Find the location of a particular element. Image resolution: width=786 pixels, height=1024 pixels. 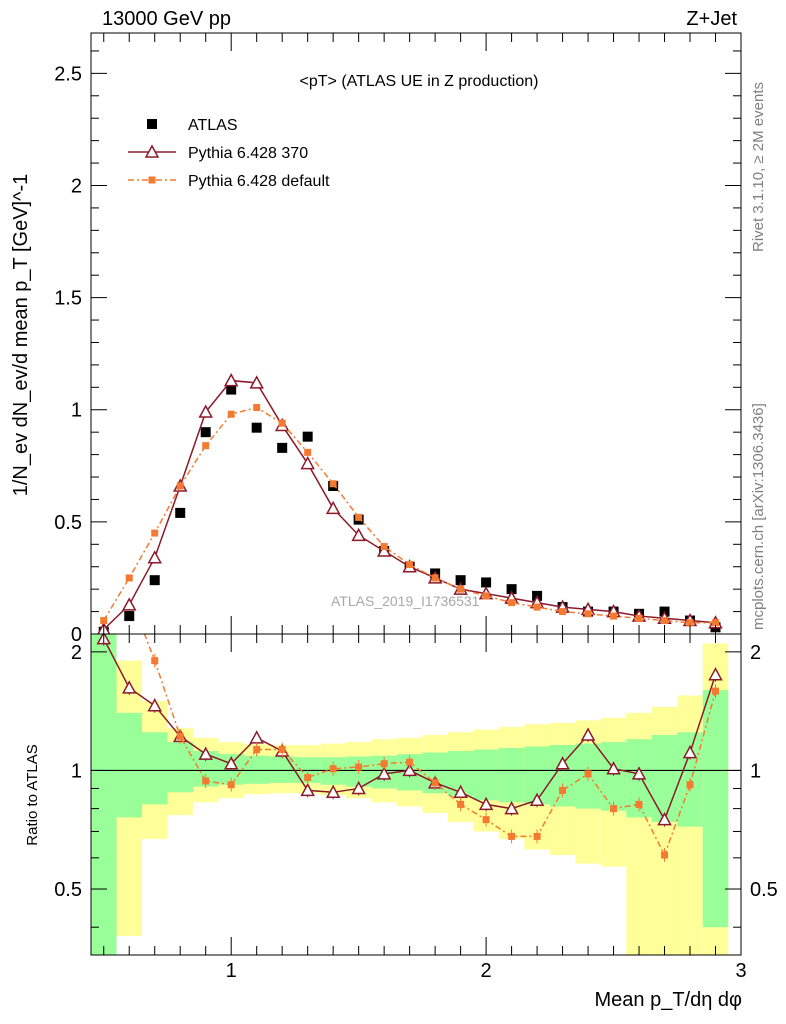

y-tick-label: 0.5 is located at coordinates (68, 523).